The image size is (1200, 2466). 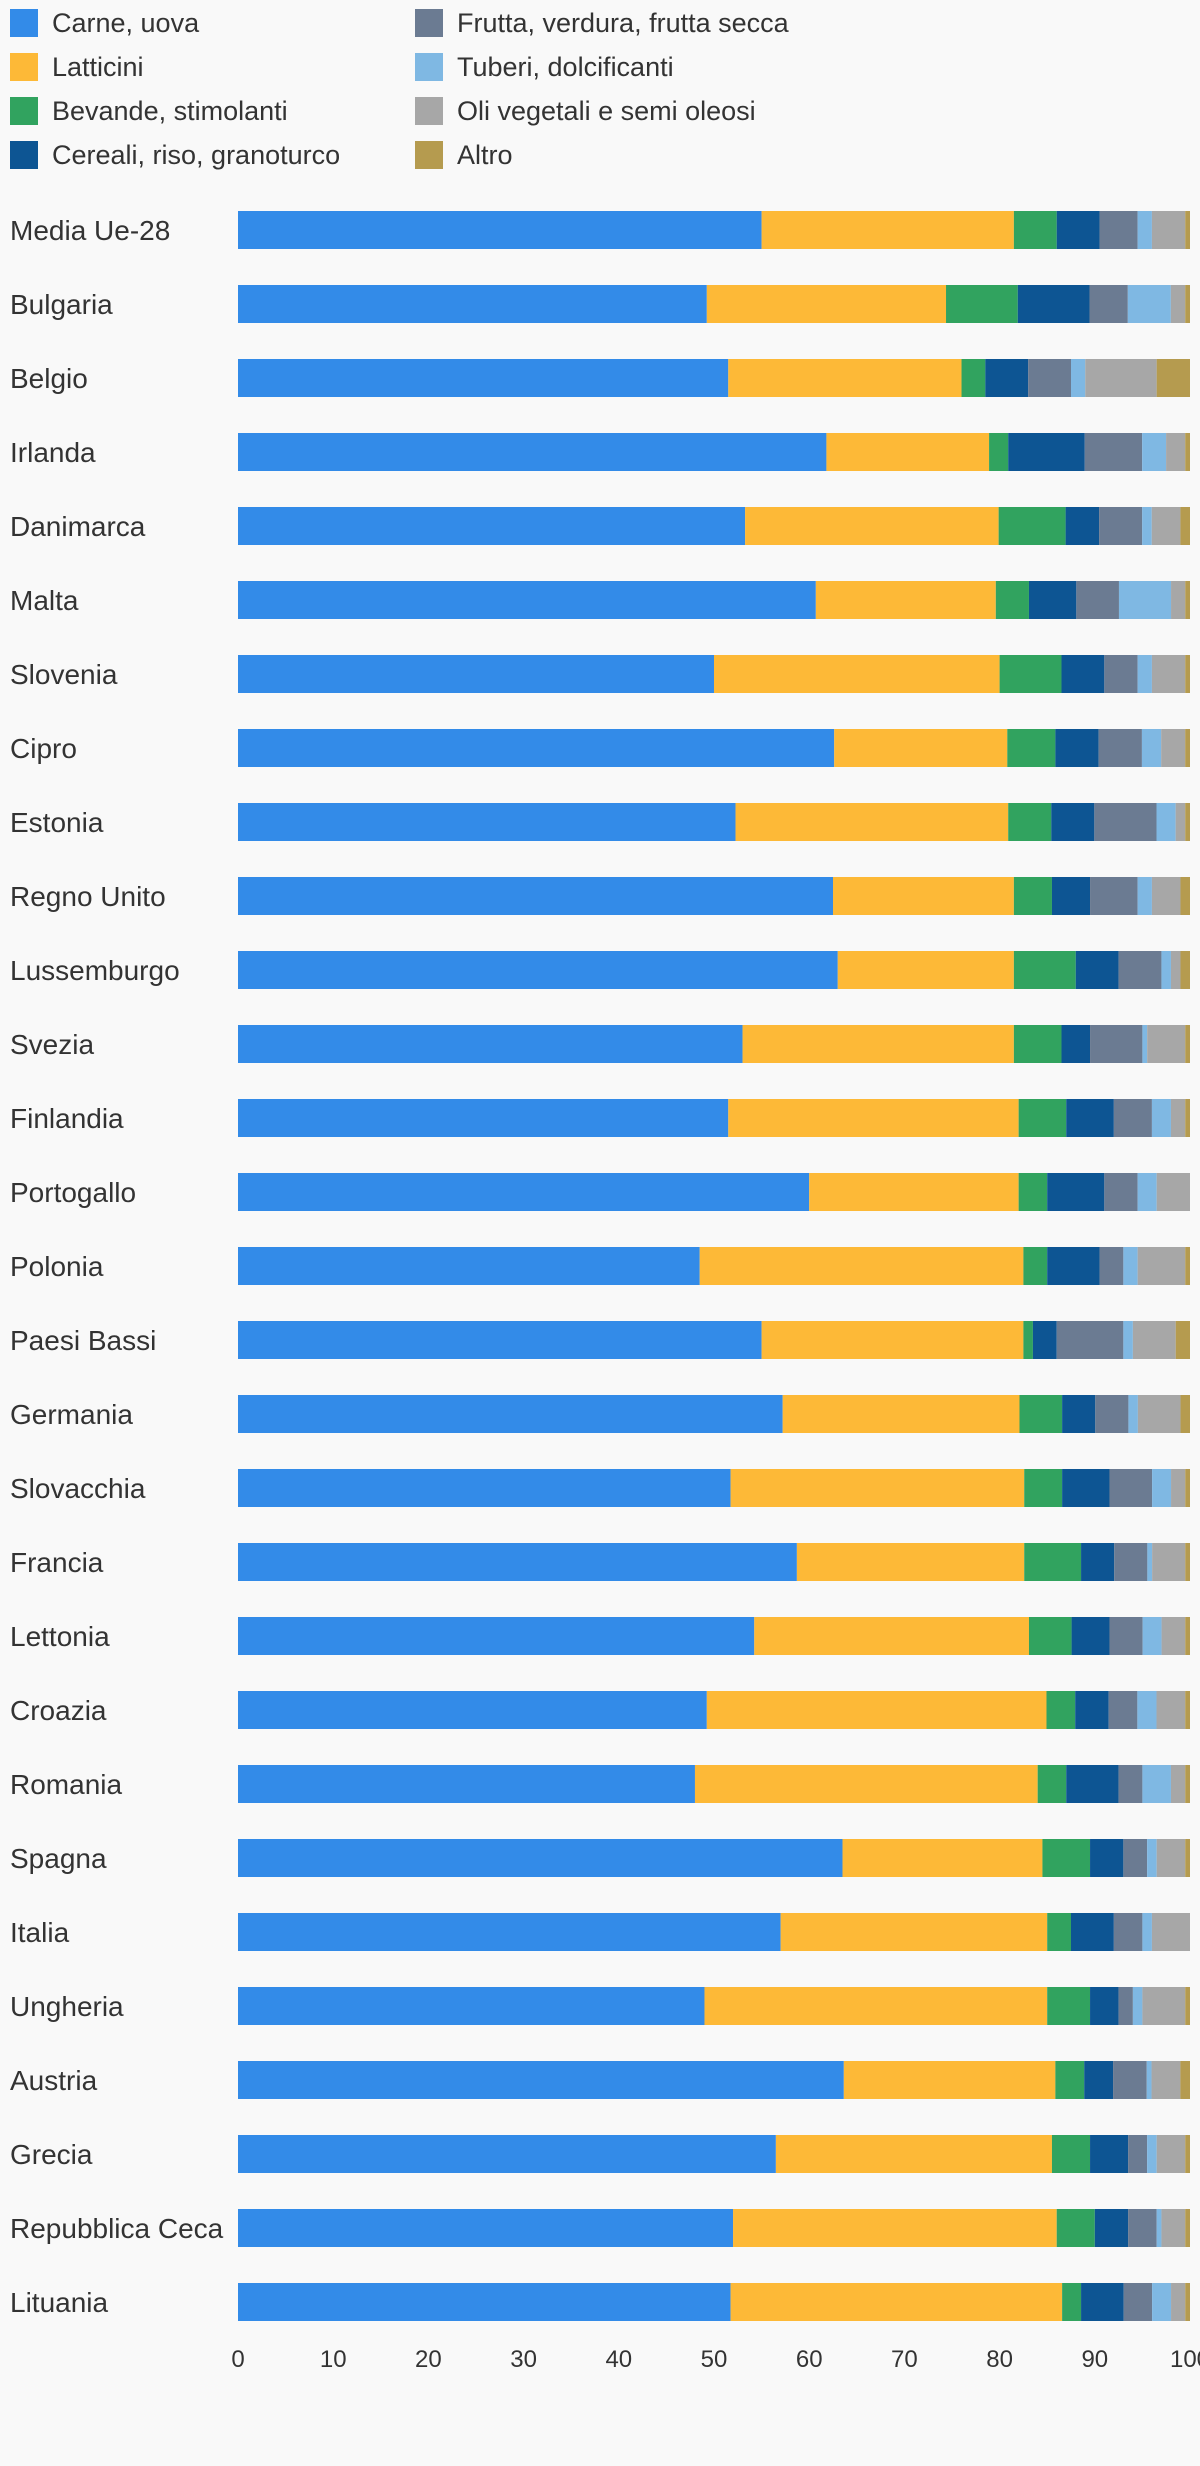 I want to click on legend-item: Latticini, so click(x=77, y=67).